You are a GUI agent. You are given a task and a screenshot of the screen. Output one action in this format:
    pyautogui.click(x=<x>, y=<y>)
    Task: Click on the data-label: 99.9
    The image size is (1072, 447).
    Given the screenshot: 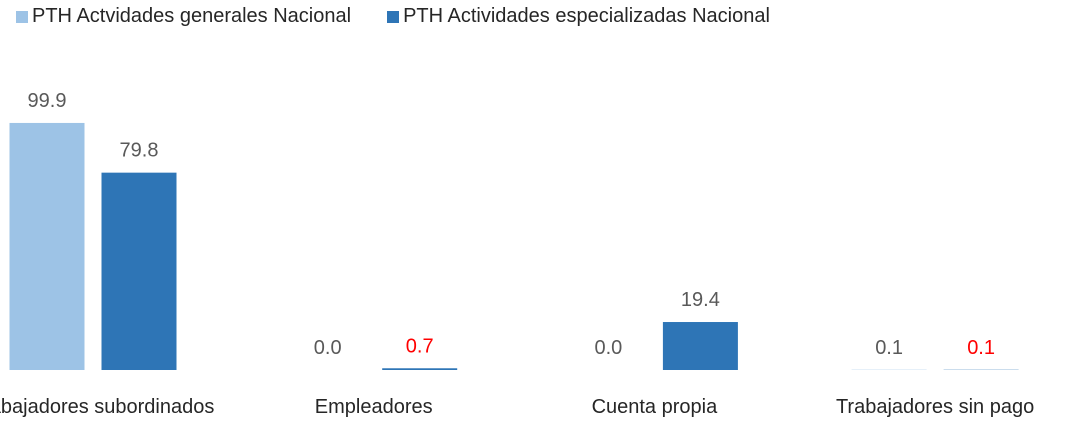 What is the action you would take?
    pyautogui.click(x=47, y=101)
    